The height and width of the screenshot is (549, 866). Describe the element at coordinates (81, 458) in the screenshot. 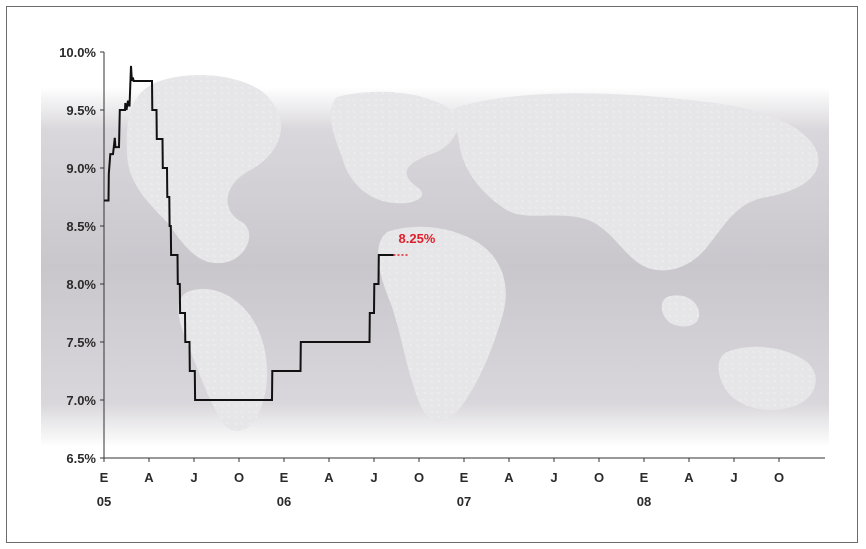

I see `y-tick-label: 6.5%` at that location.